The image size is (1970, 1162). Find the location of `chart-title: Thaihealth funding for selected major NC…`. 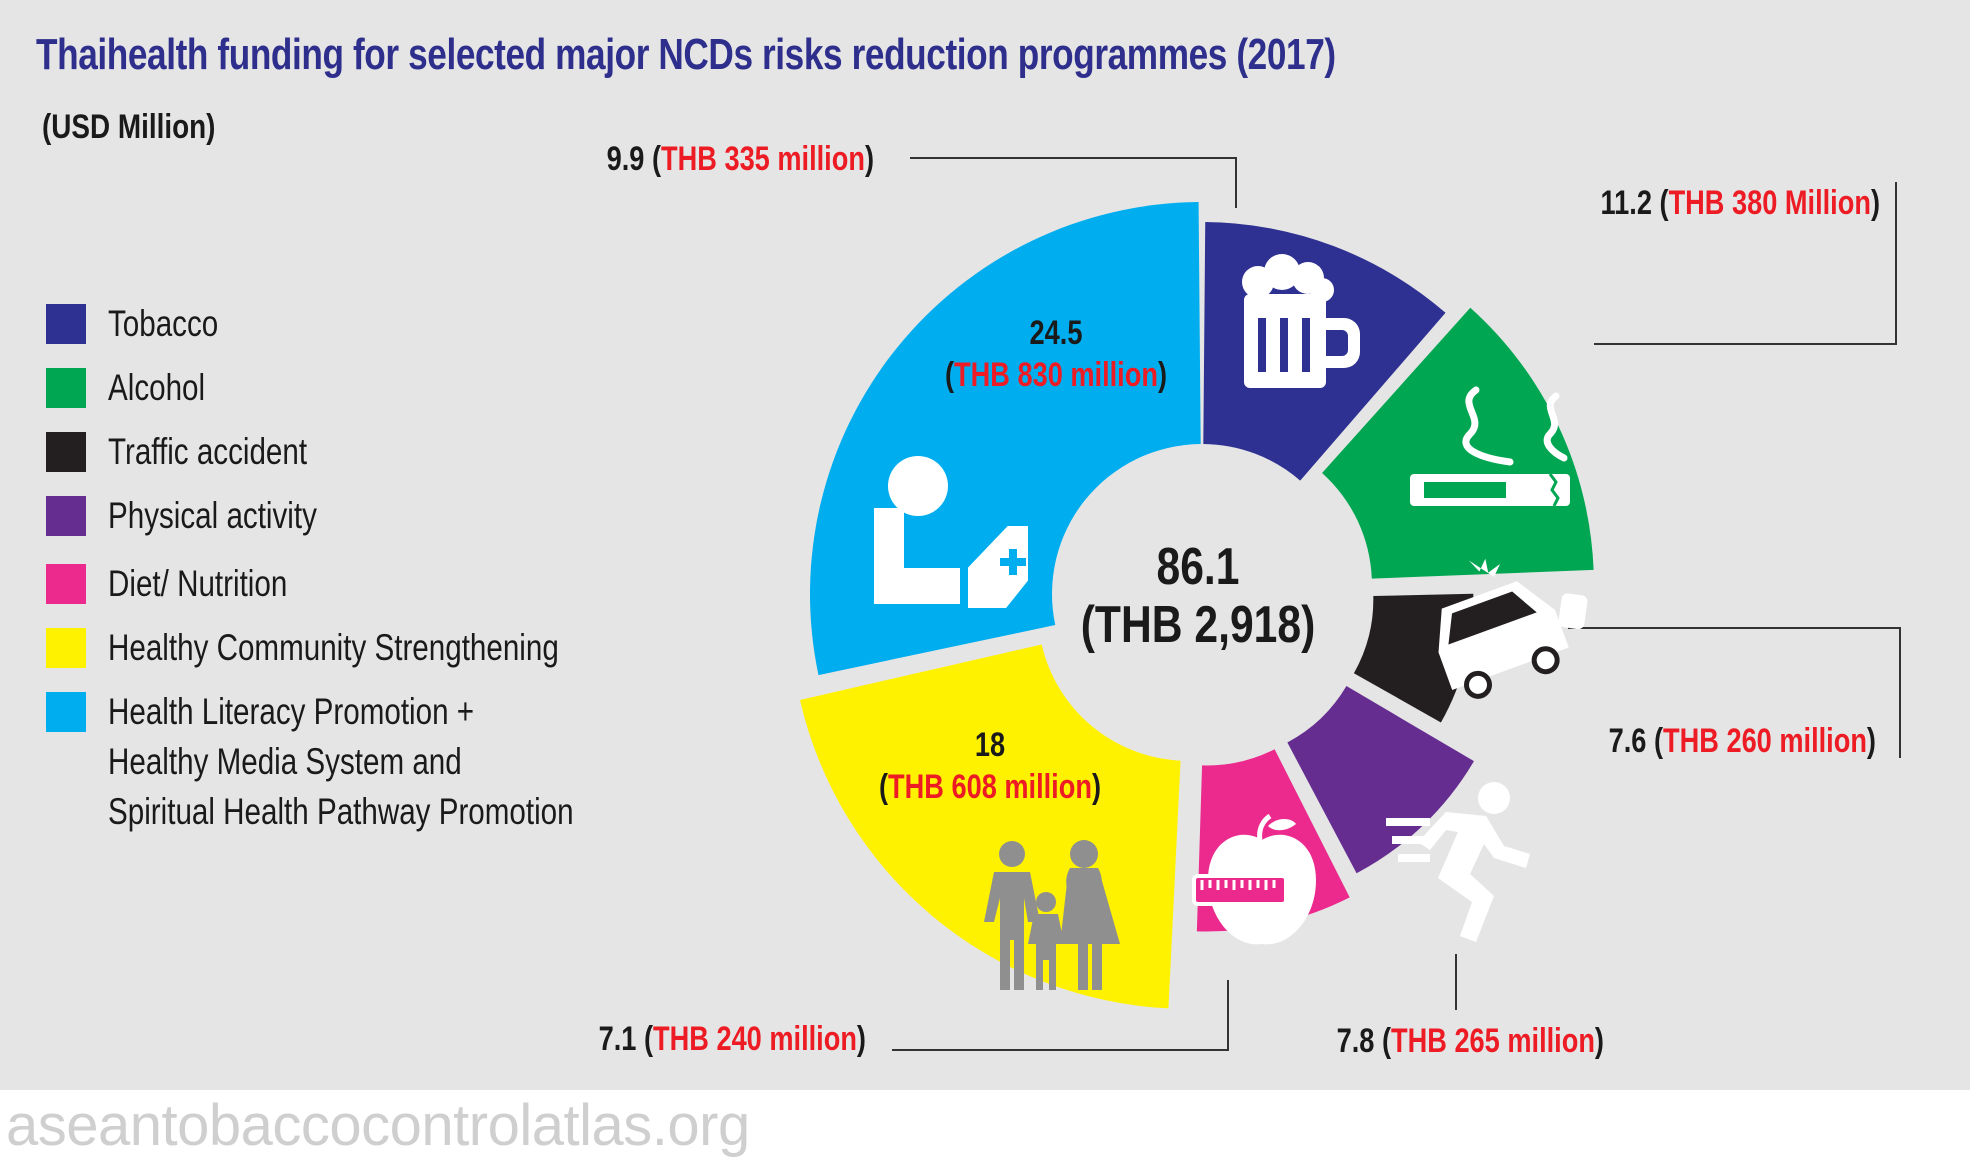

chart-title: Thaihealth funding for selected major NC… is located at coordinates (686, 54).